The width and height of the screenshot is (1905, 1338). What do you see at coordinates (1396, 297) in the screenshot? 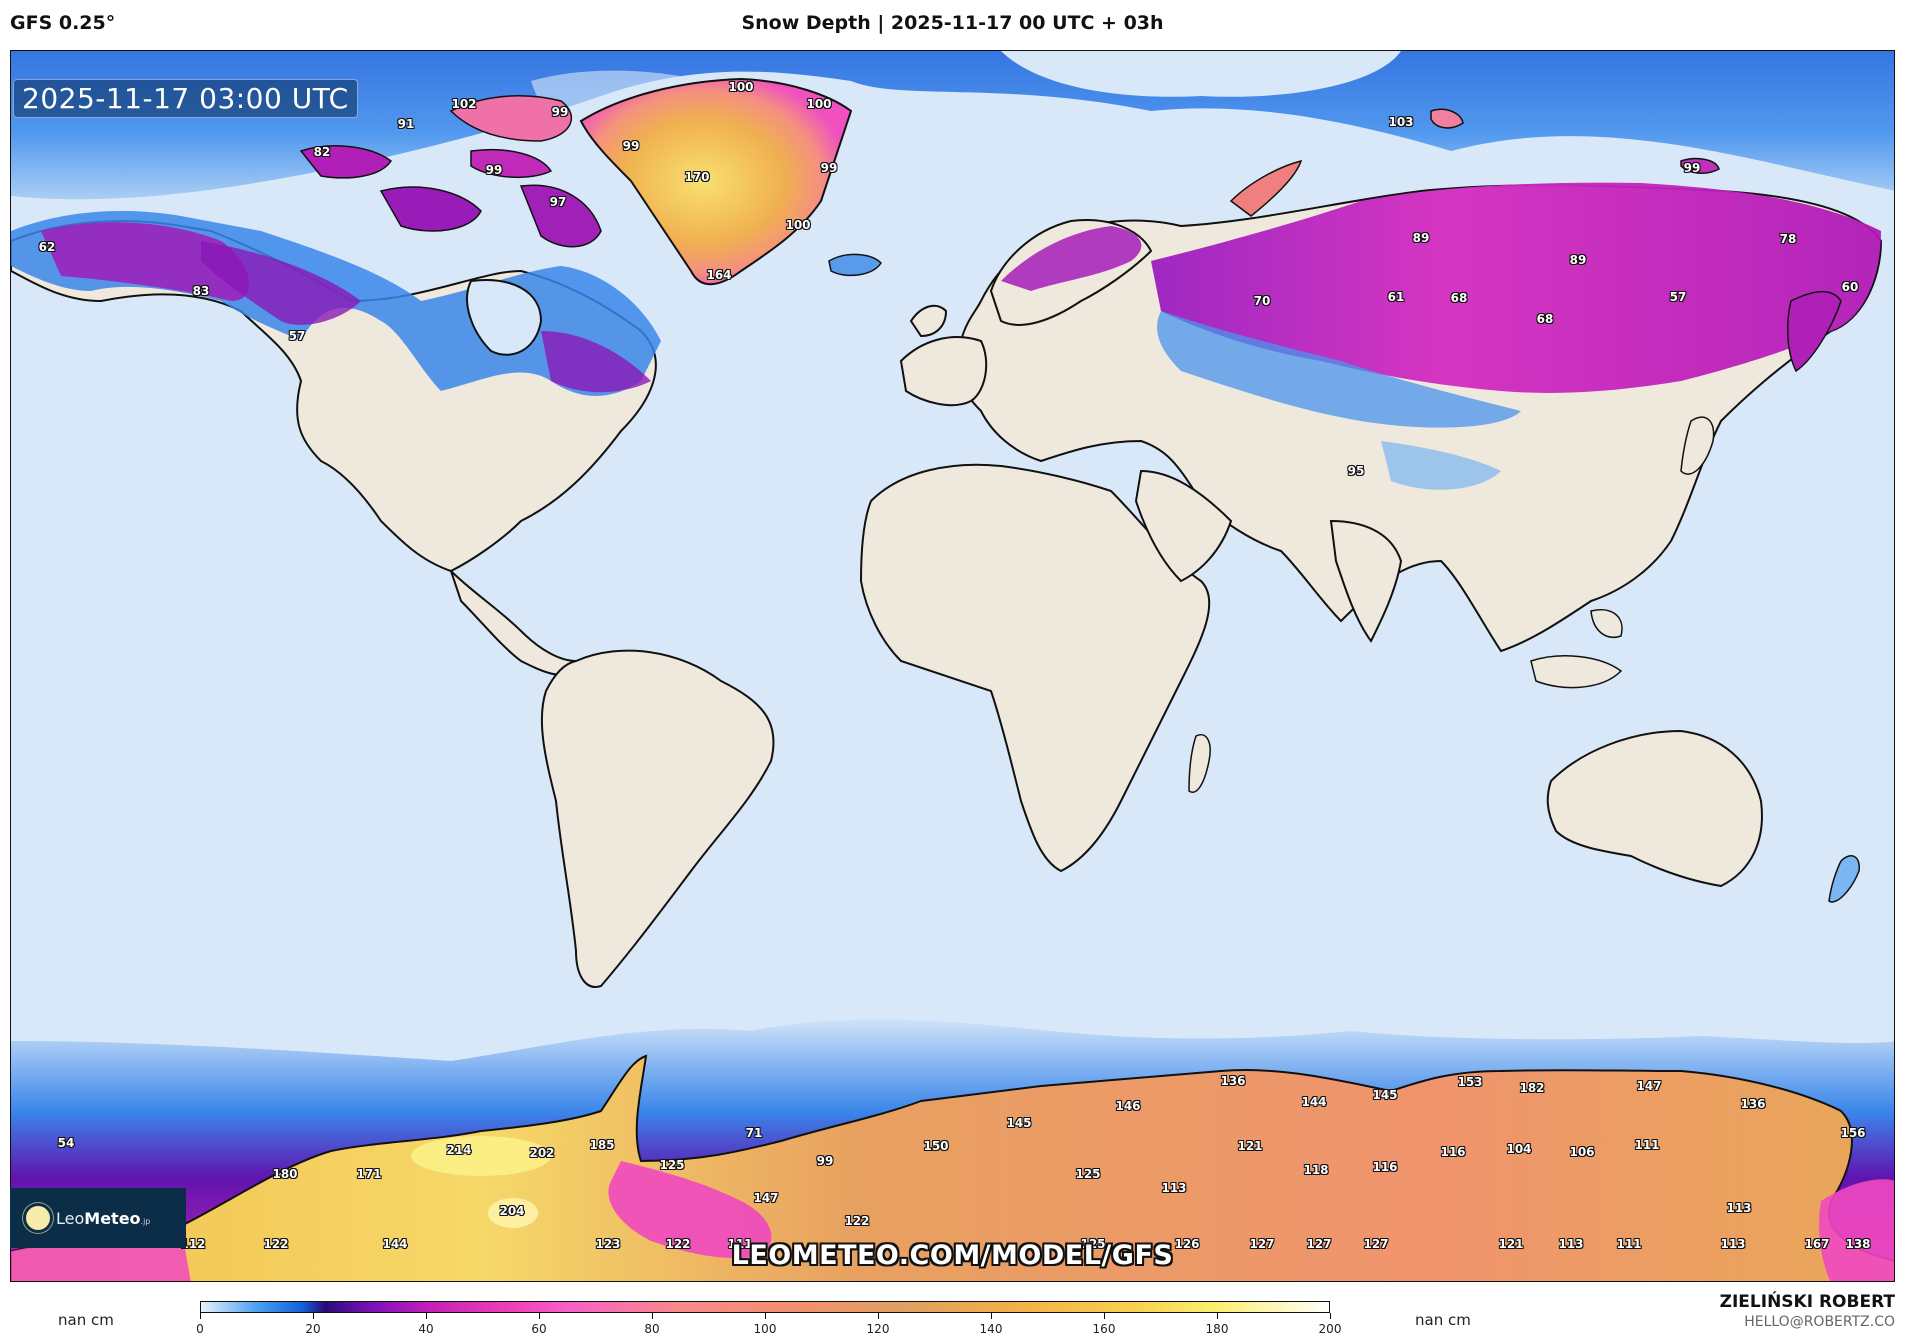
I see `snow-depth-value: 61` at bounding box center [1396, 297].